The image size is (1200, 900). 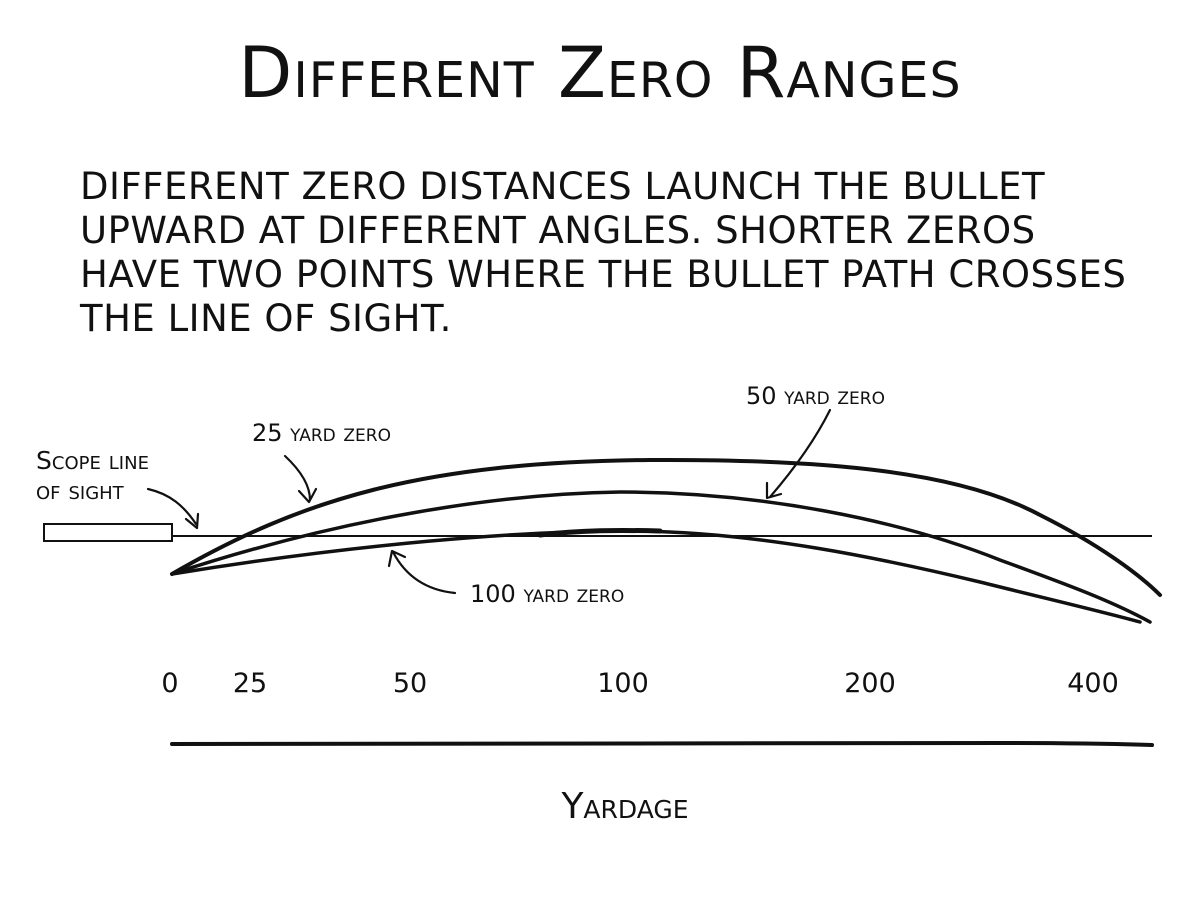 I want to click on page-title: Different Zero Ranges, so click(x=600, y=73).